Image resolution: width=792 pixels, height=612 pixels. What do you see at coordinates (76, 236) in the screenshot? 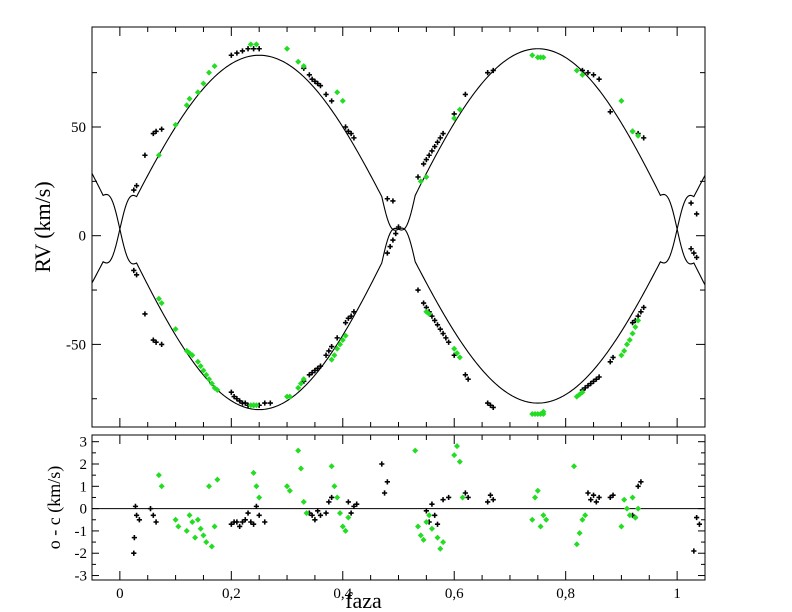
I see `rv-axis-tick-labels: -50 0 50` at bounding box center [76, 236].